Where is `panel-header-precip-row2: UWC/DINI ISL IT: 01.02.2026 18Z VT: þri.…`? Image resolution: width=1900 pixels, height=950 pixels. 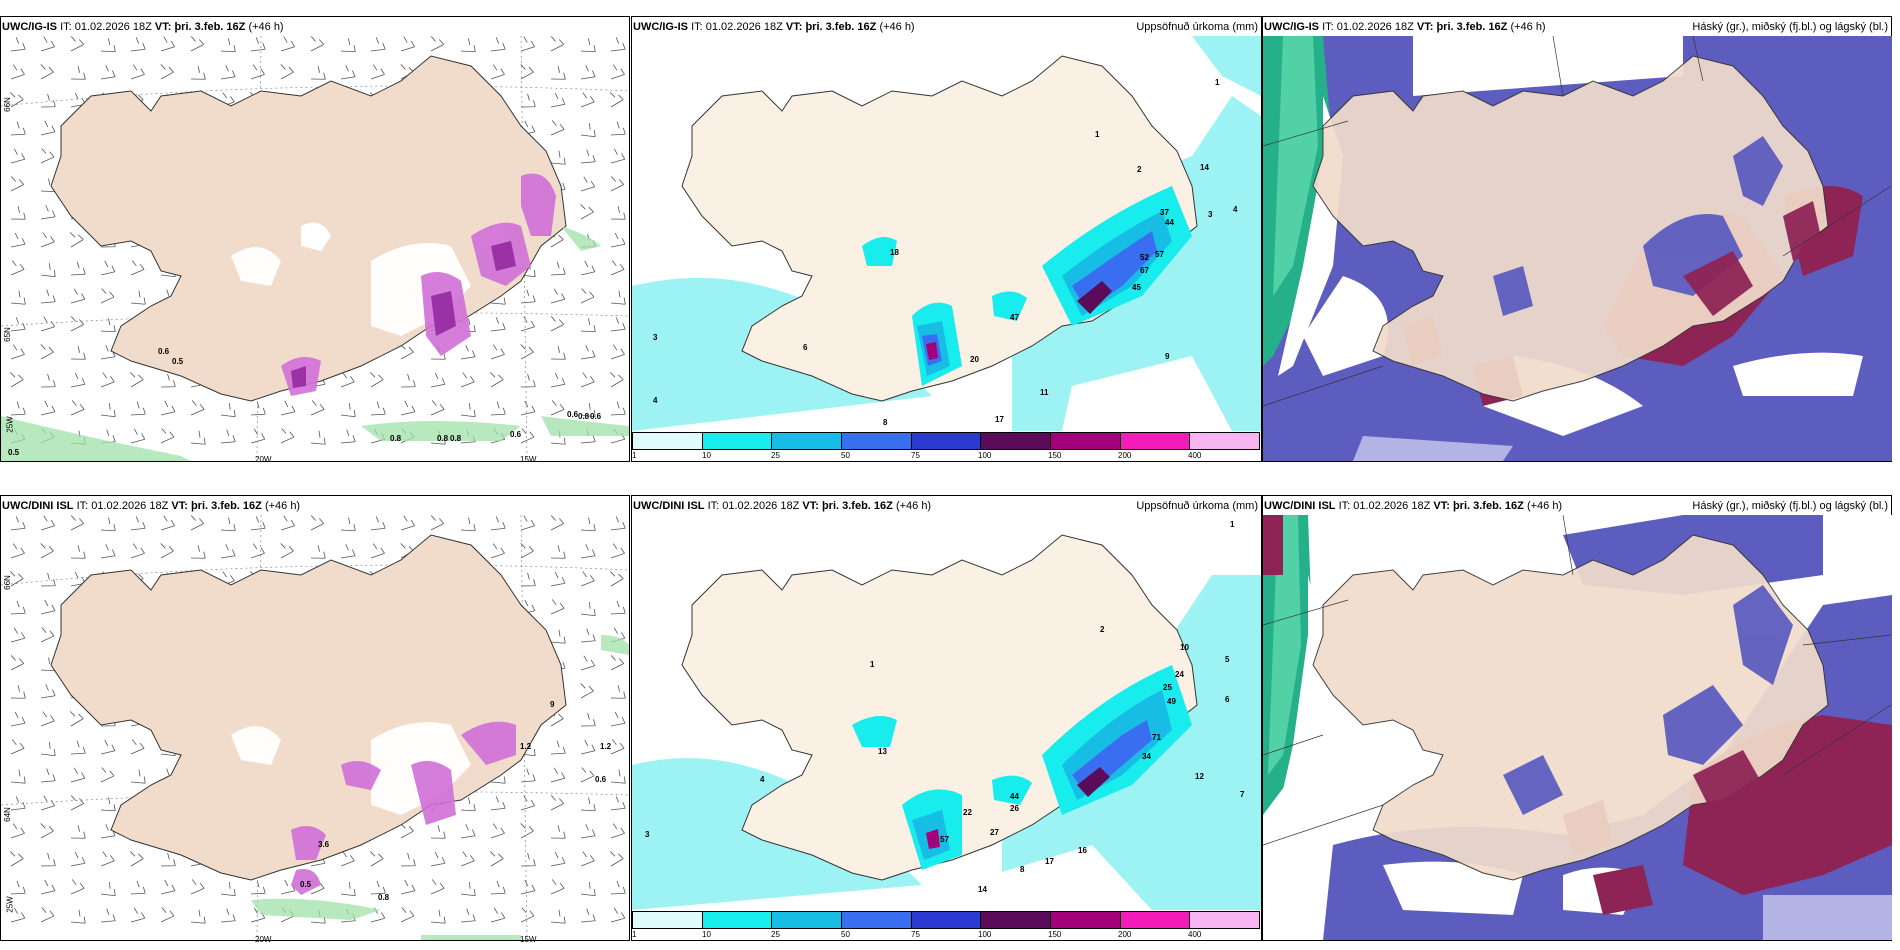
panel-header-precip-row2: UWC/DINI ISL IT: 01.02.2026 18Z VT: þri.… is located at coordinates (945, 506).